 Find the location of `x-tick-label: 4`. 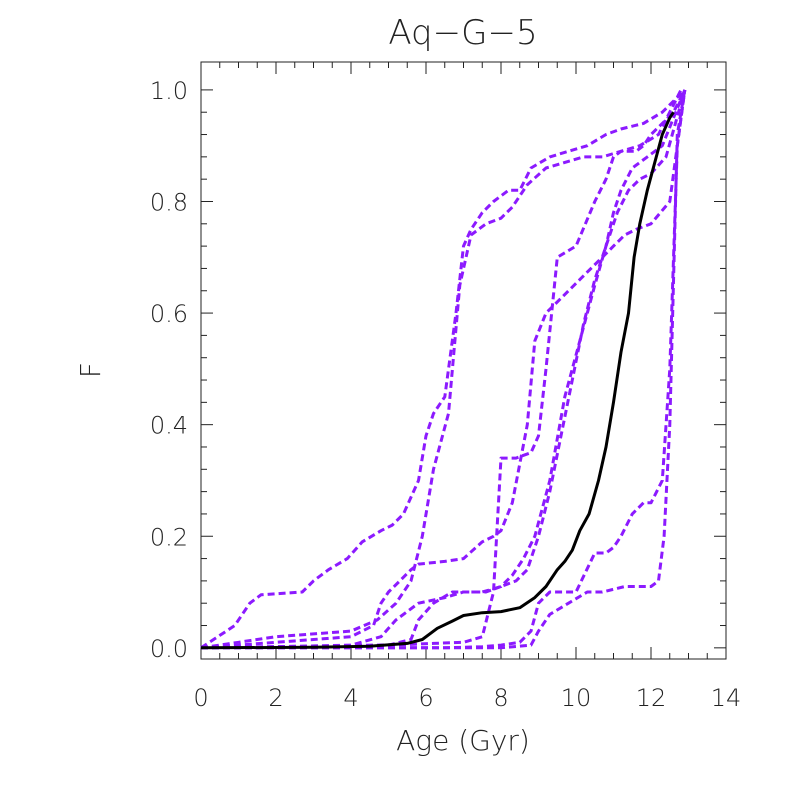

x-tick-label: 4 is located at coordinates (350, 698).